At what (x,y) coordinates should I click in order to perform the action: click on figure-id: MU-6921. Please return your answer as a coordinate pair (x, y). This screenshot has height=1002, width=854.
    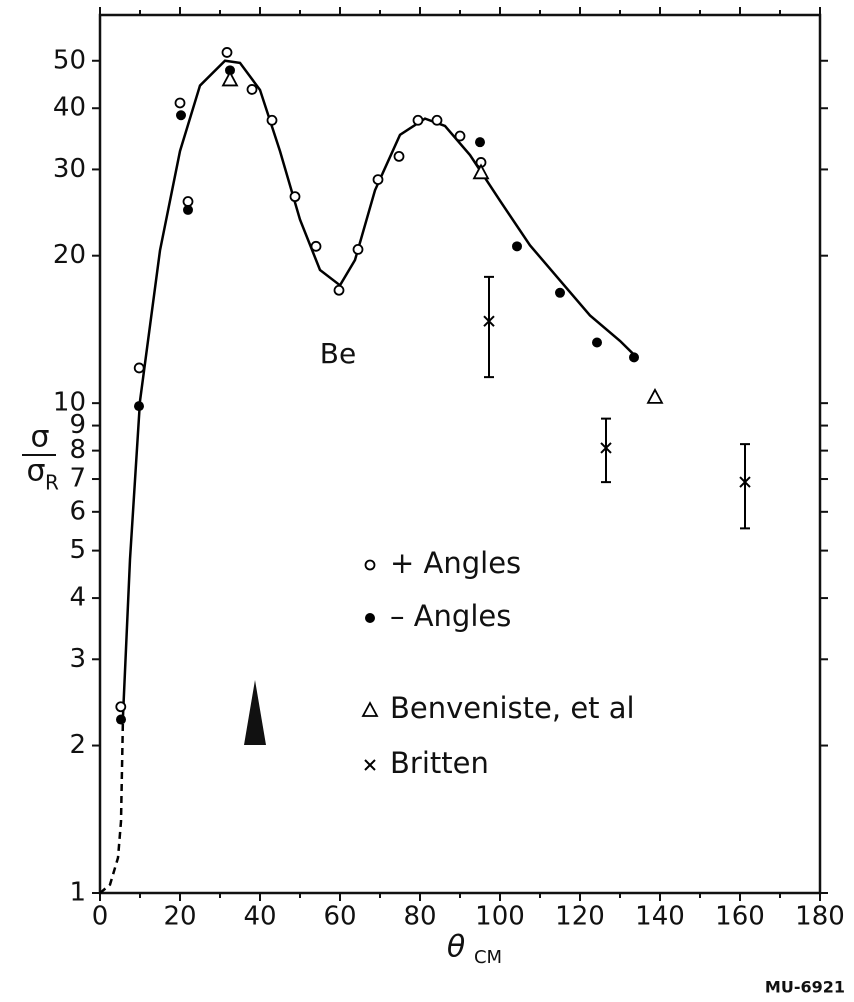
    Looking at the image, I should click on (805, 987).